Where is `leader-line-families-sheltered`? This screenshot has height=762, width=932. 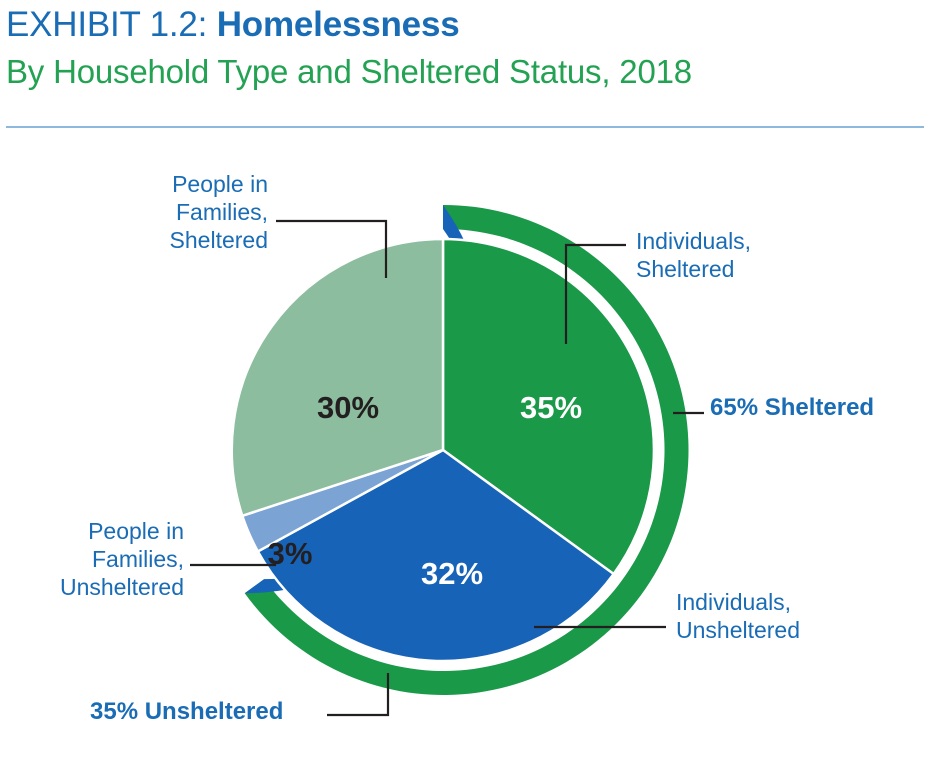
leader-line-families-sheltered is located at coordinates (332, 248).